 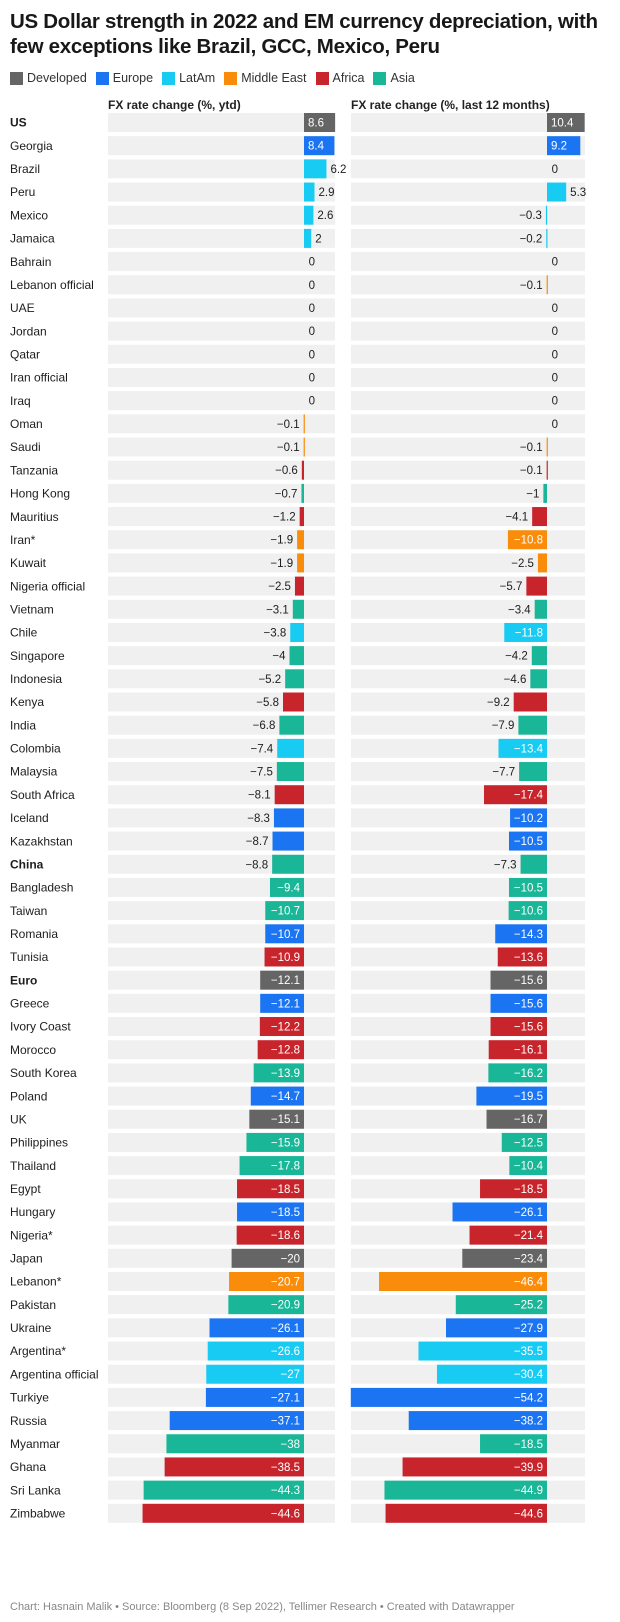 I want to click on row-label: Jamaica, so click(x=32, y=239).